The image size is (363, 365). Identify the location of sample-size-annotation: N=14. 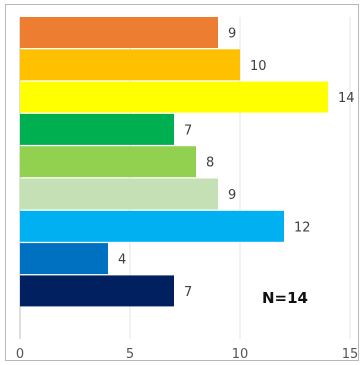
(285, 298).